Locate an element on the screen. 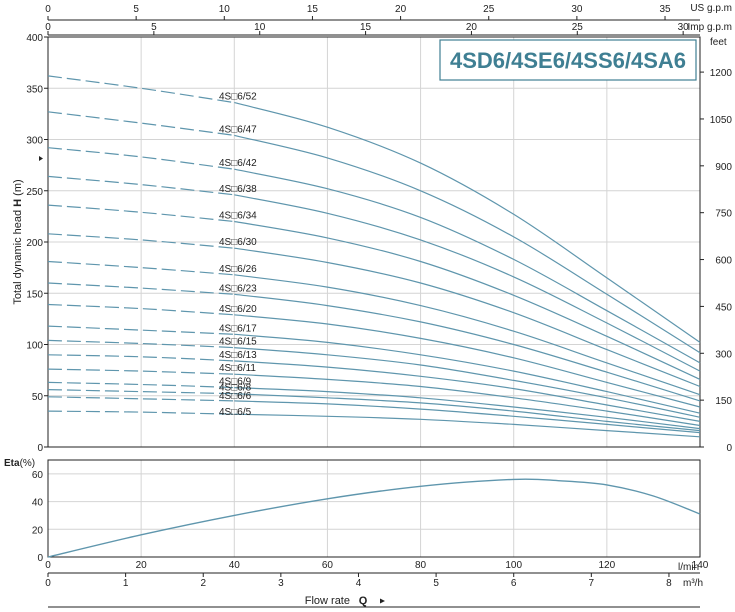 This screenshot has height=612, width=735. head-curve-label: 4S□6/5 is located at coordinates (235, 412).